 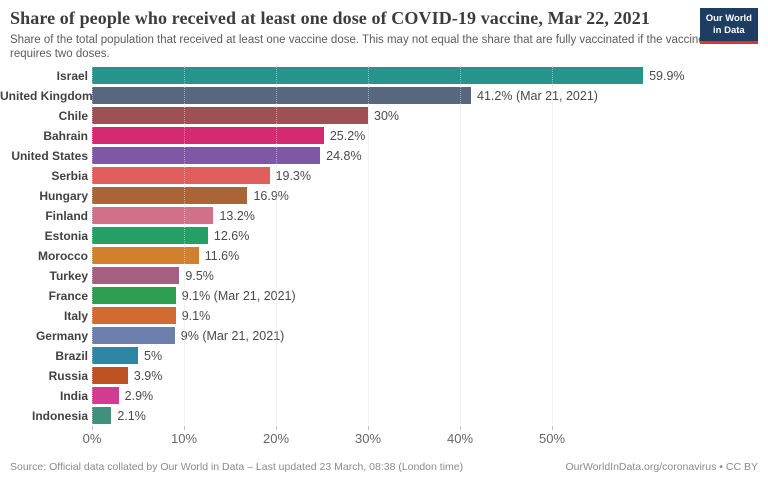 What do you see at coordinates (61, 335) in the screenshot?
I see `country-label-germany: Germany` at bounding box center [61, 335].